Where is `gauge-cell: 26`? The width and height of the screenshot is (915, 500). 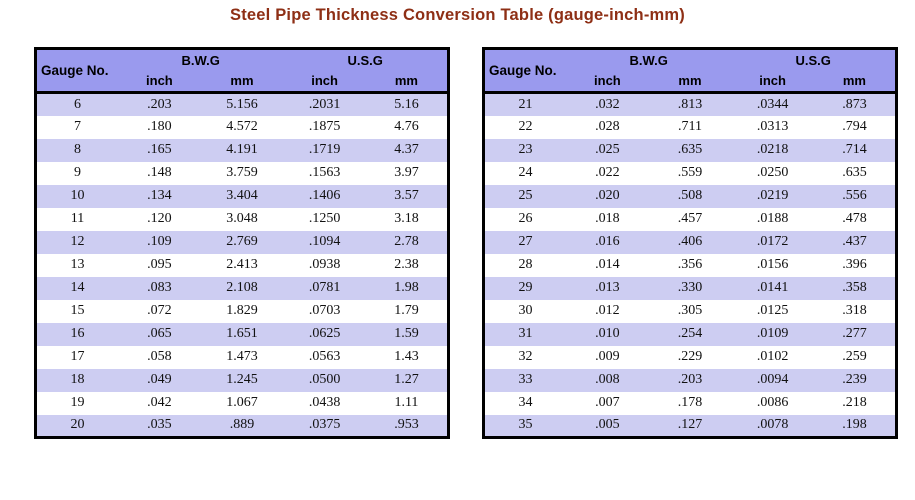
gauge-cell: 26 is located at coordinates (525, 219).